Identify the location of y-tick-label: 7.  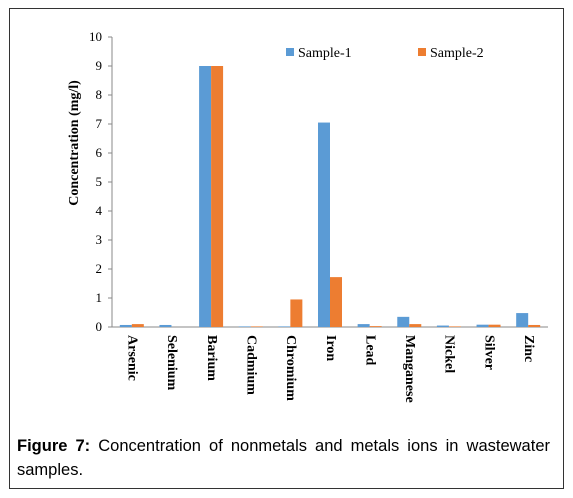
(99, 123).